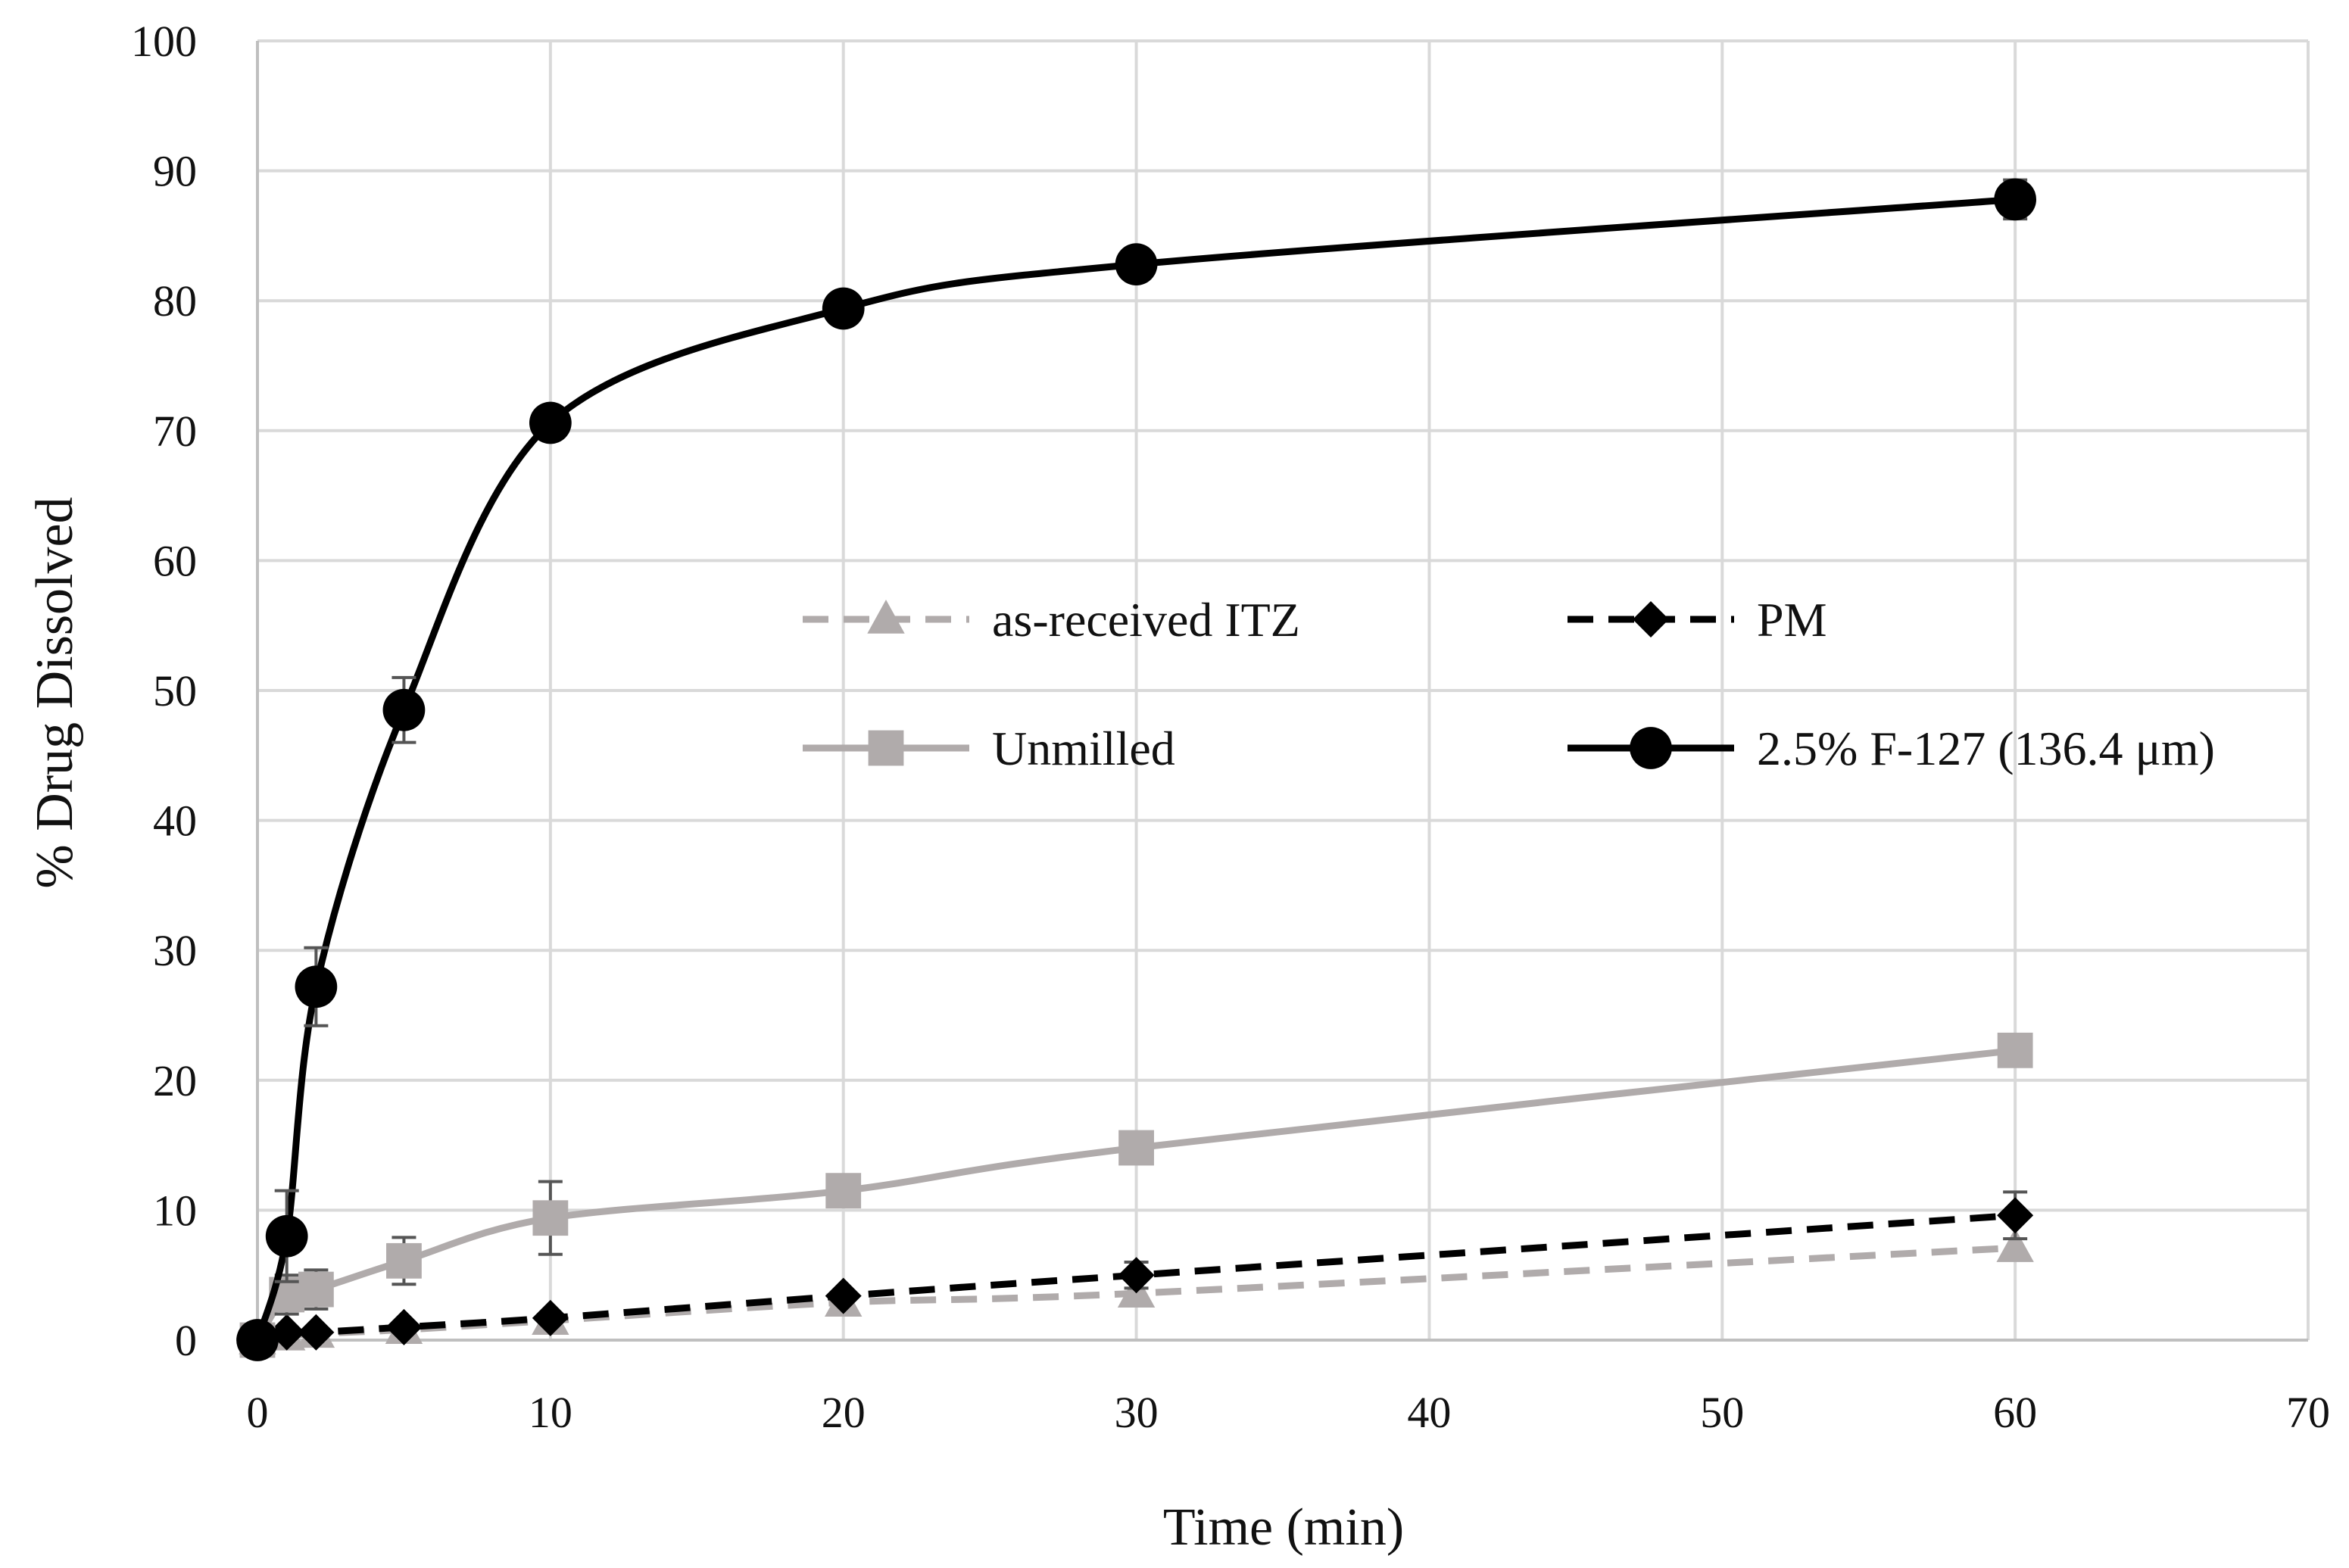 The width and height of the screenshot is (2349, 1568). What do you see at coordinates (550, 1412) in the screenshot?
I see `x-tick-label: 10` at bounding box center [550, 1412].